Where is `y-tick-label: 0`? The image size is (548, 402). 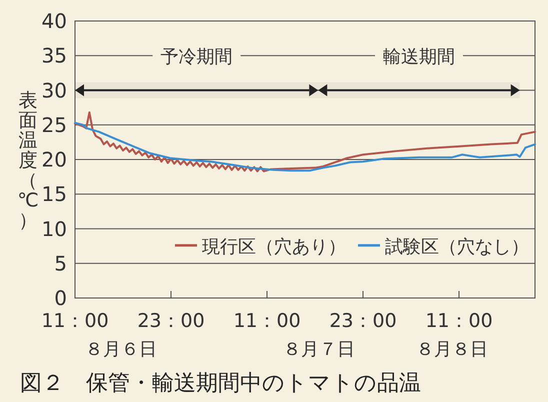
y-tick-label: 0 is located at coordinates (60, 298).